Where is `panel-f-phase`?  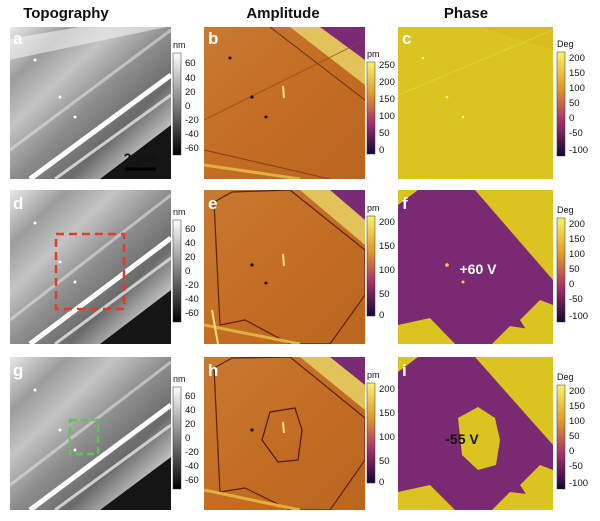
panel-f-phase is located at coordinates (475, 267).